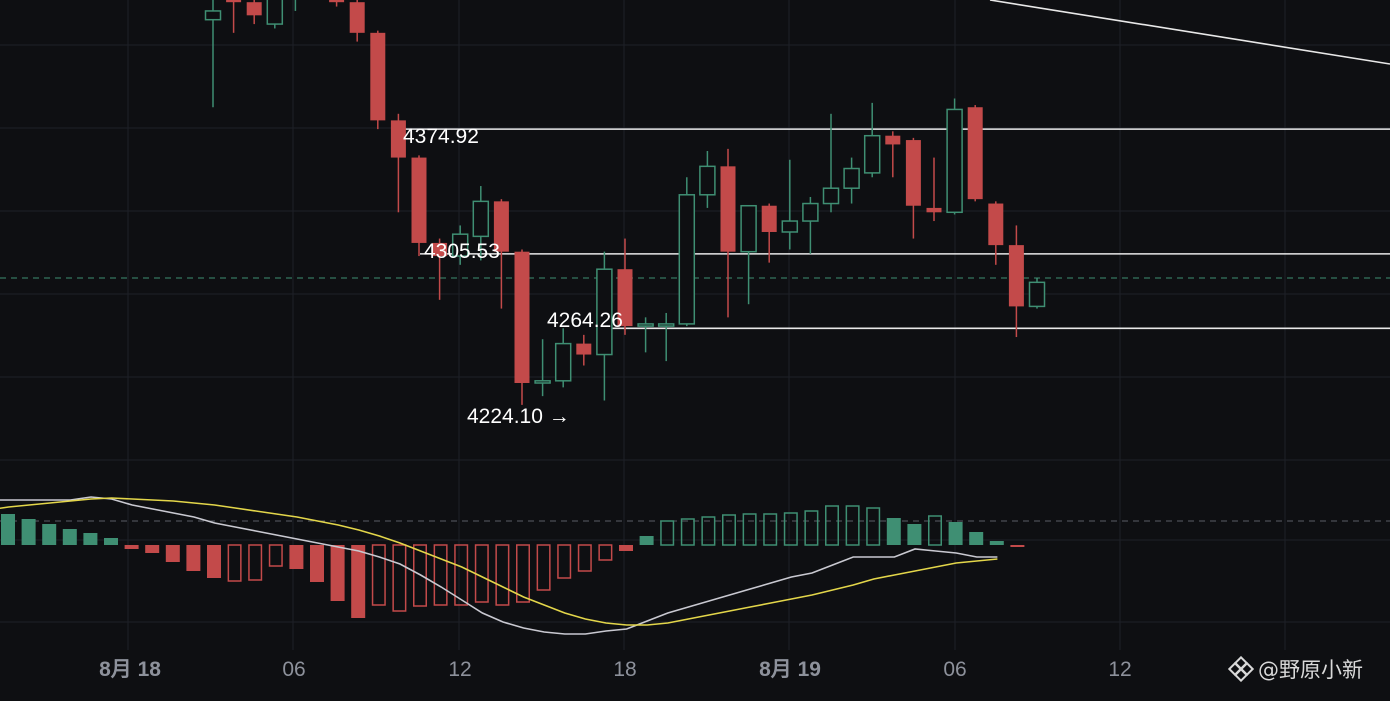 Image resolution: width=1390 pixels, height=701 pixels. I want to click on watermark: @野原小新, so click(1295, 669).